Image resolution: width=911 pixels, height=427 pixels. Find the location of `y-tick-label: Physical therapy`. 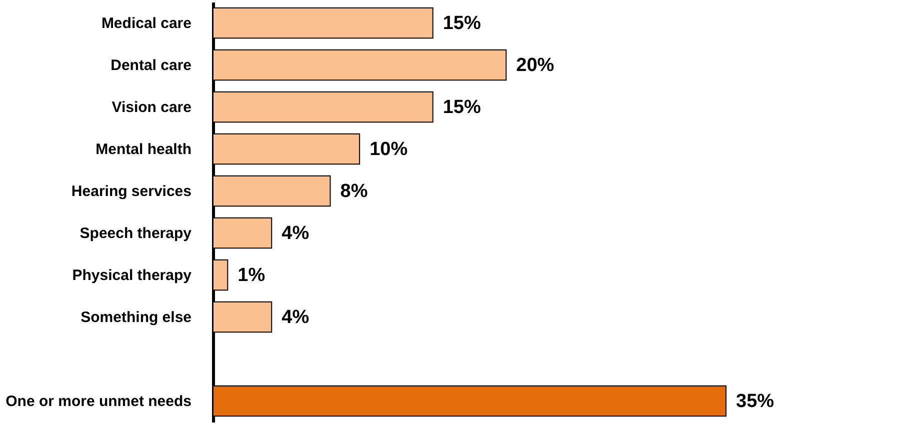

y-tick-label: Physical therapy is located at coordinates (132, 275).